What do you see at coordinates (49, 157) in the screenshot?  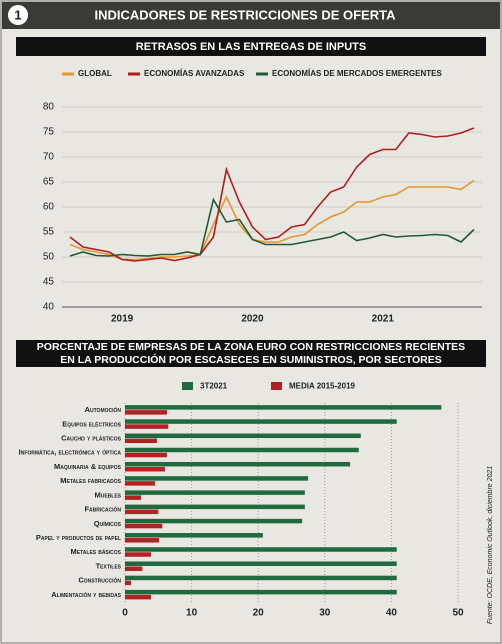 I see `y-tick-label: 70` at bounding box center [49, 157].